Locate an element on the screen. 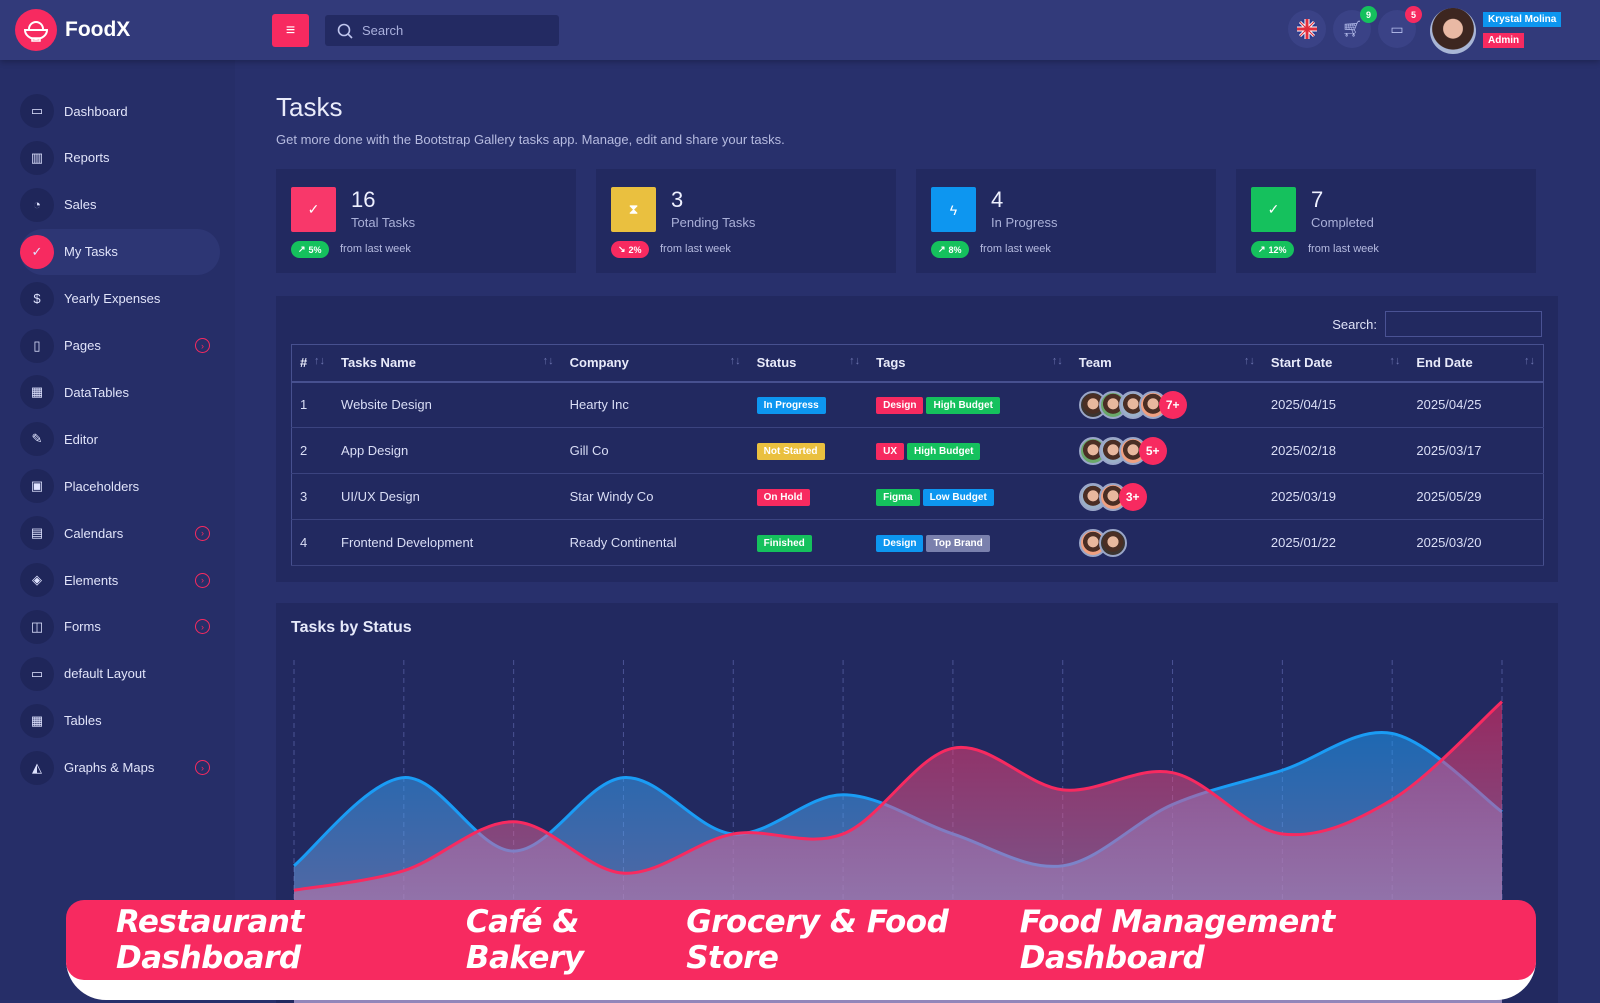 This screenshot has height=1003, width=1600. sidebar-item-graphs-maps: ◭ Graphs & Maps › is located at coordinates (120, 768).